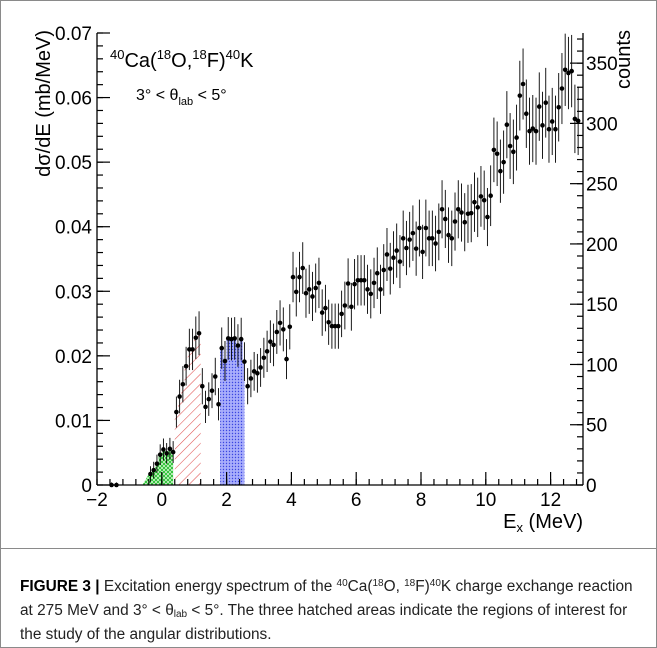 Image resolution: width=657 pixels, height=648 pixels. I want to click on y2-tick-label: 300, so click(602, 124).